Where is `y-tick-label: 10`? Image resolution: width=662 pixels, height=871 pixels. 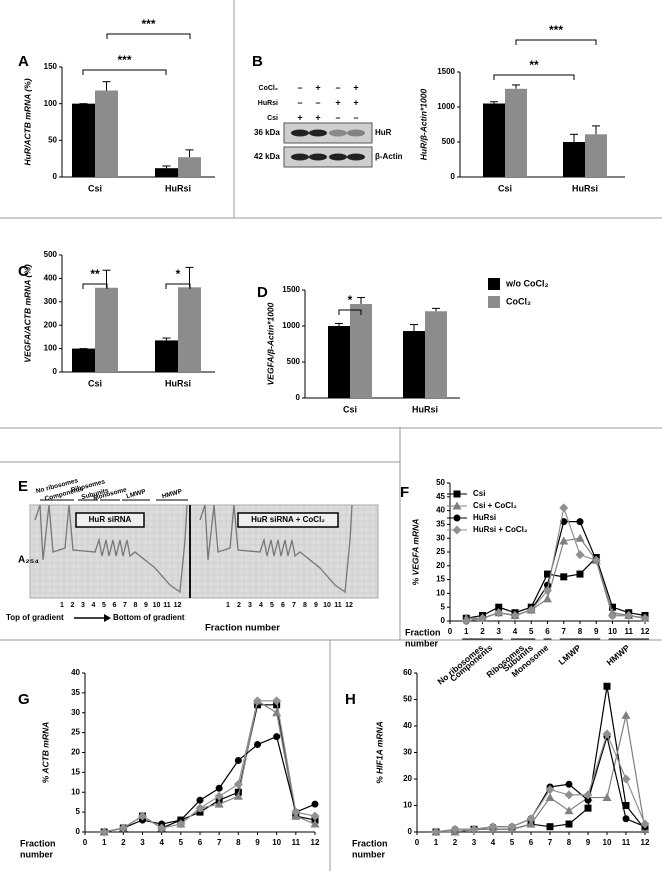
y-tick-label: 10 is located at coordinates (440, 593).